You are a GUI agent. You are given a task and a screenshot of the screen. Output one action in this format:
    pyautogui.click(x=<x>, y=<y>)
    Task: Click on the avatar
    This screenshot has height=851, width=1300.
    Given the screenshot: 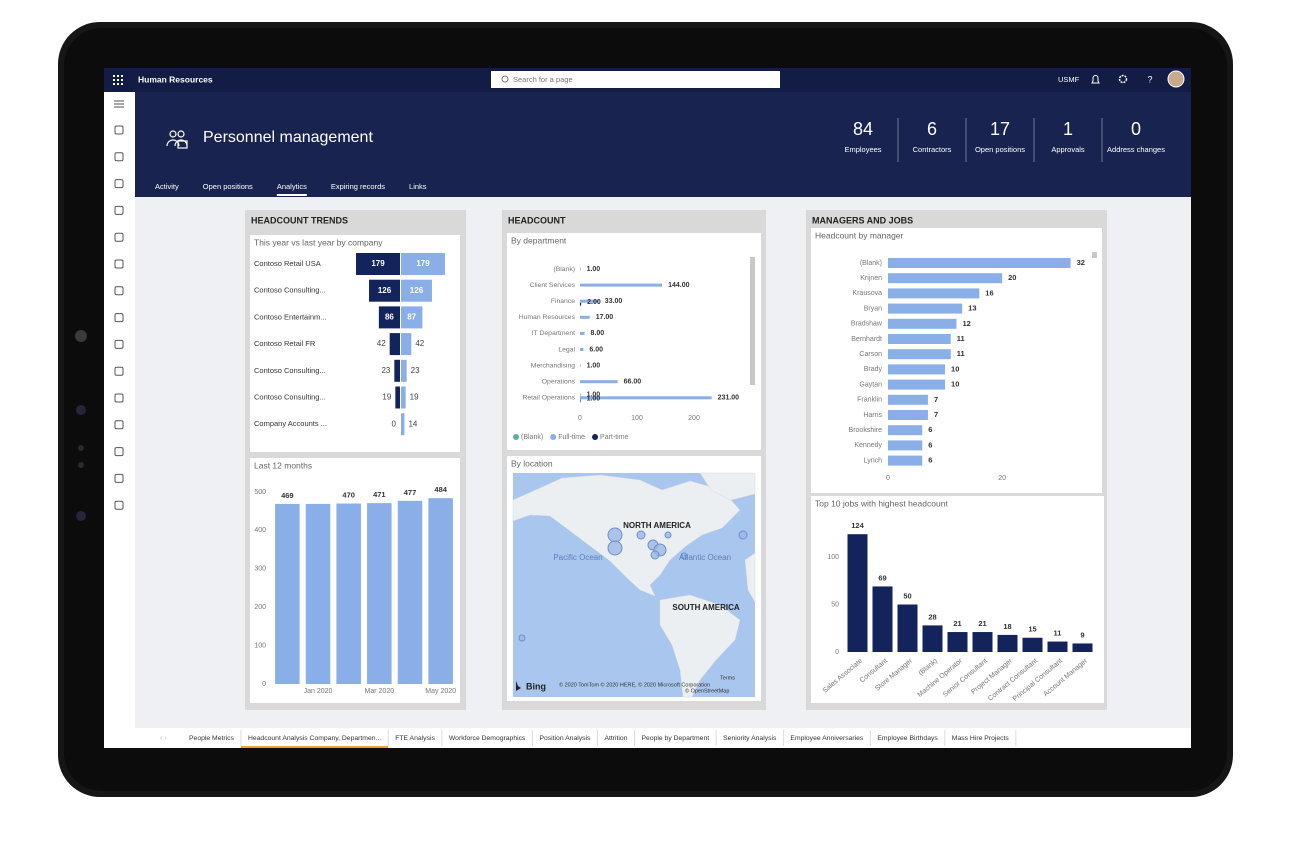 What is the action you would take?
    pyautogui.click(x=1176, y=79)
    